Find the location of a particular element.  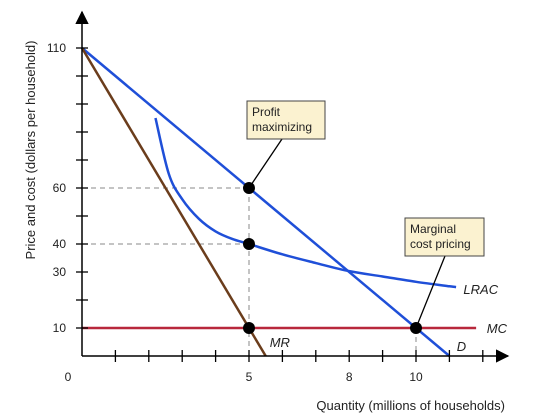

callout-text-0-0: Profit is located at coordinates (266, 112).